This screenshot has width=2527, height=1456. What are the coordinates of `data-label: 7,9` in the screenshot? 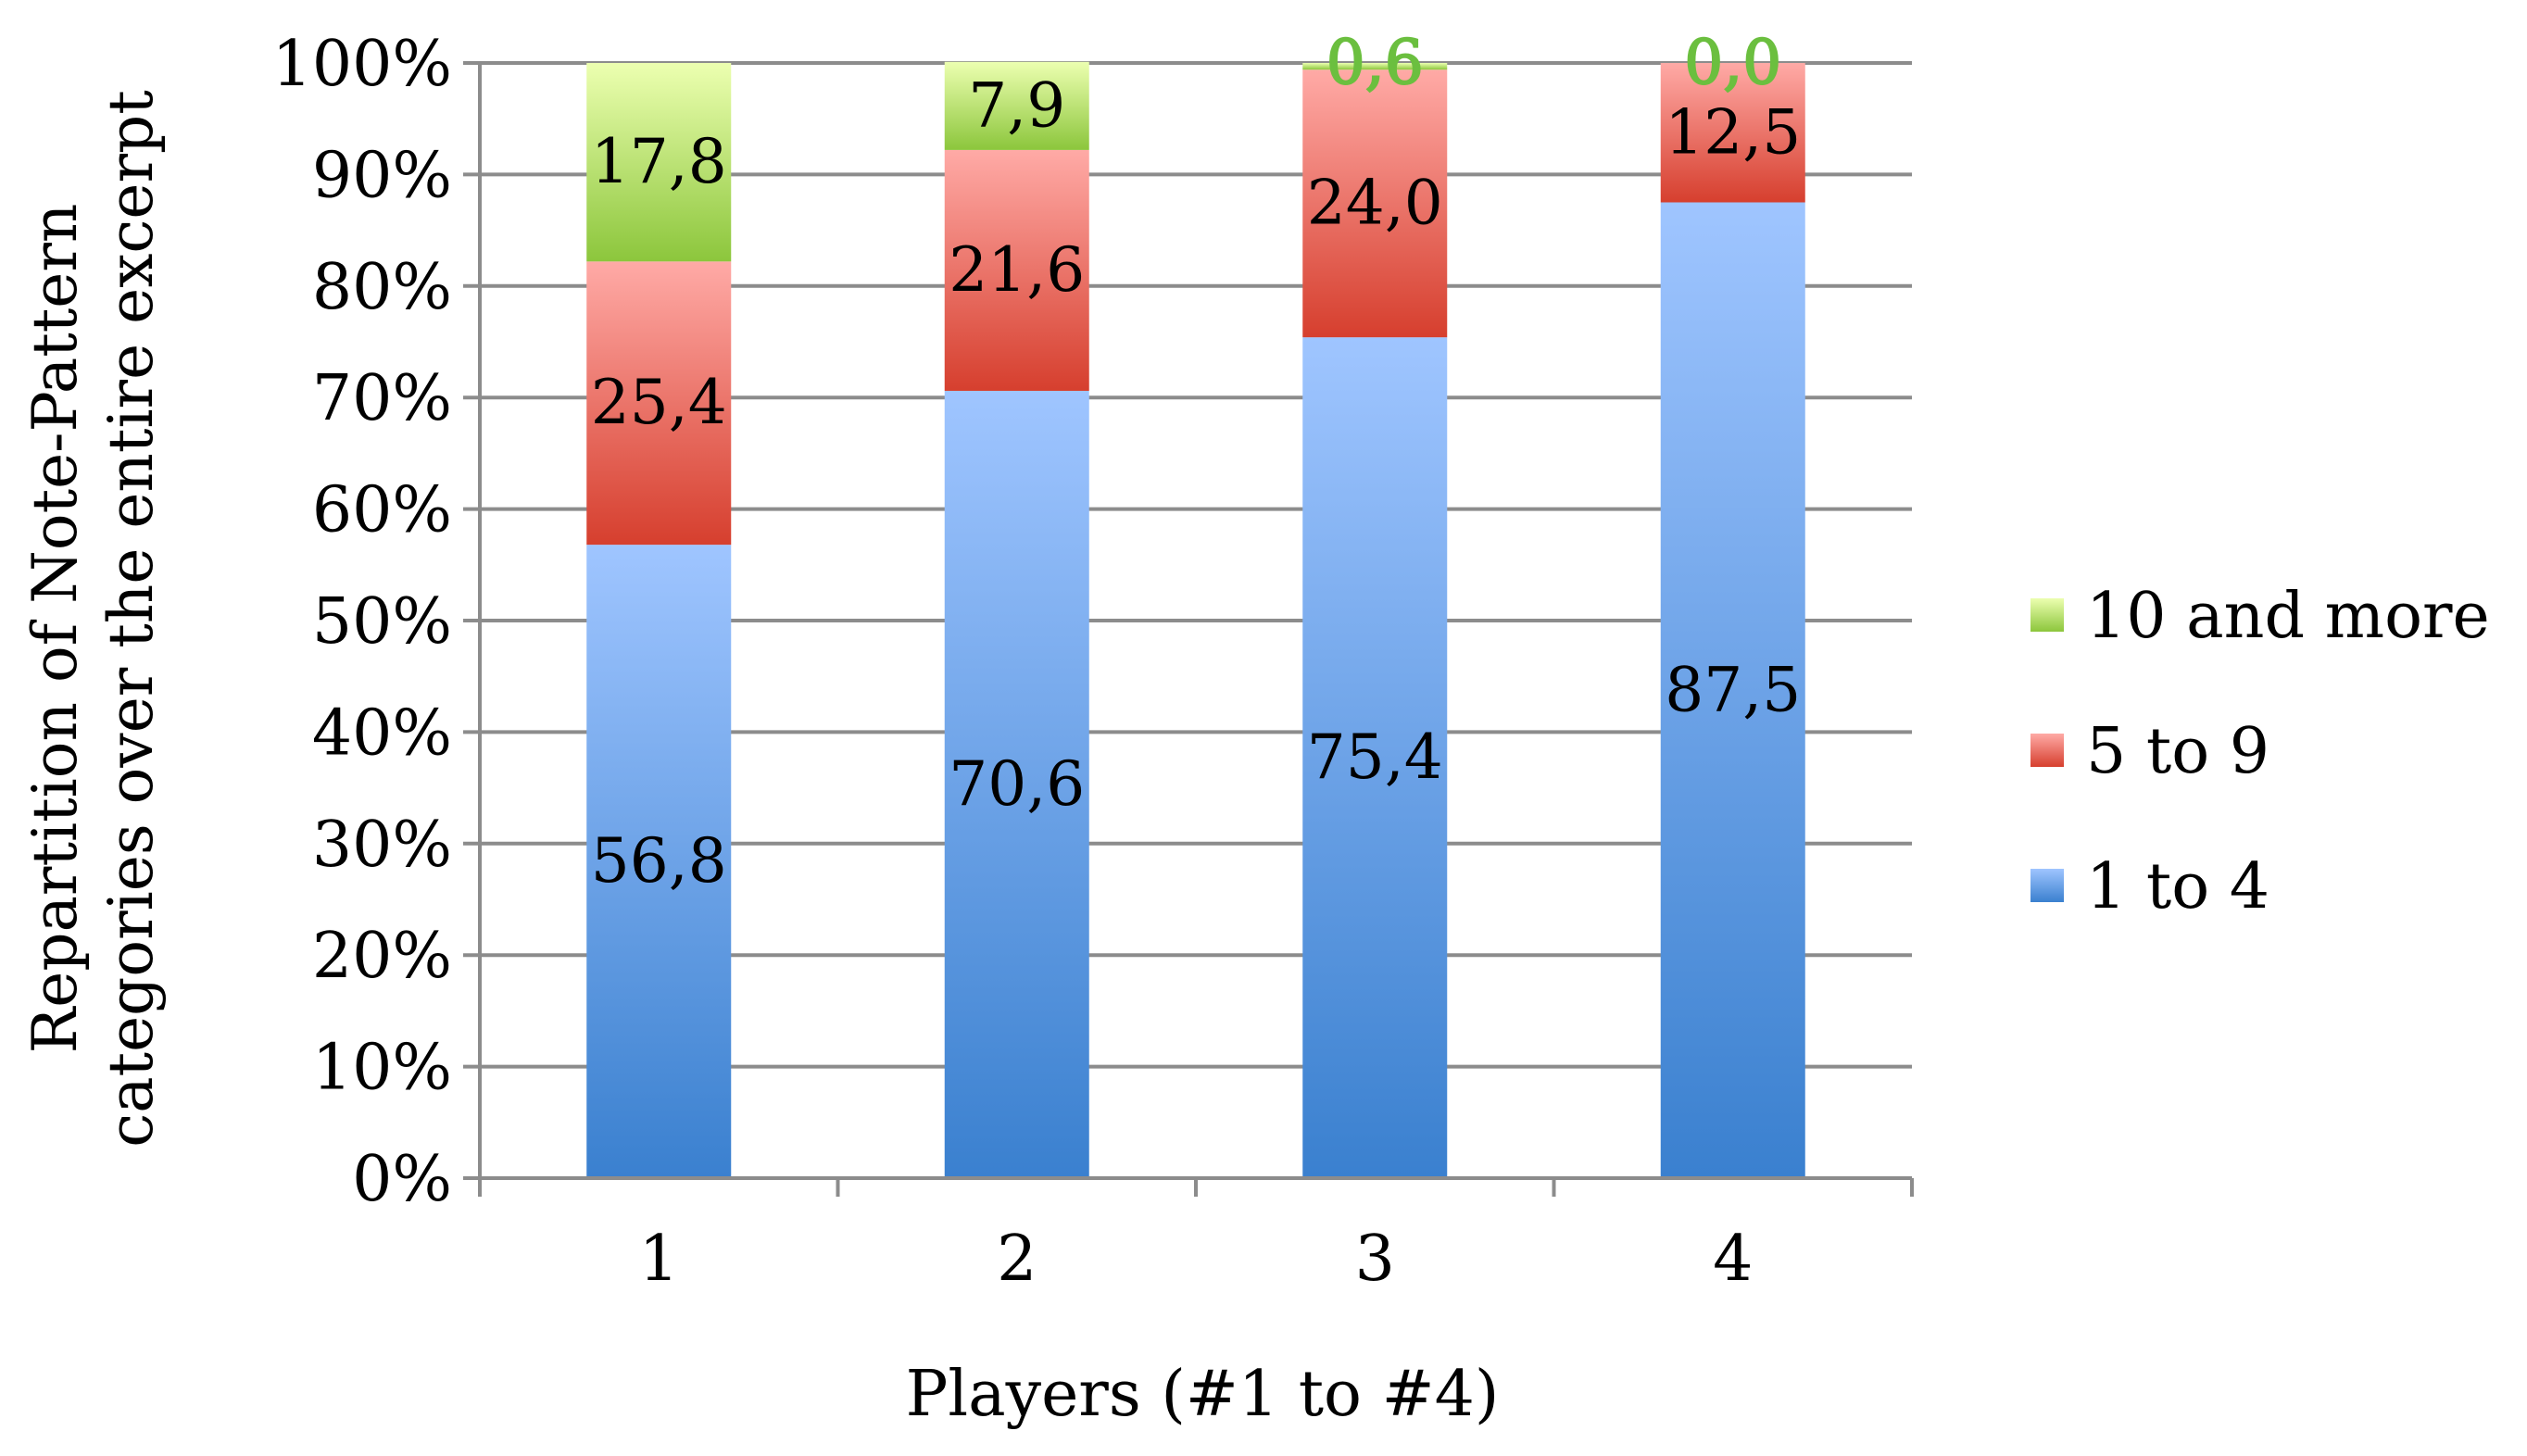 It's located at (1016, 105).